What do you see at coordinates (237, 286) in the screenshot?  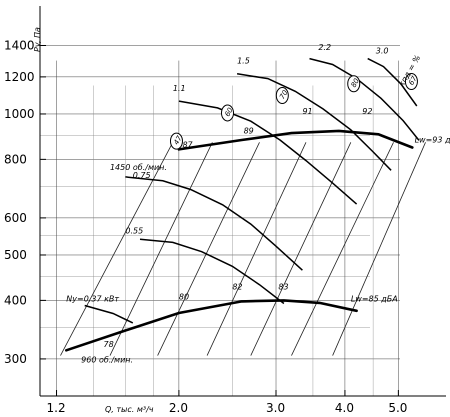 I see `efficiency-value-label: 82` at bounding box center [237, 286].